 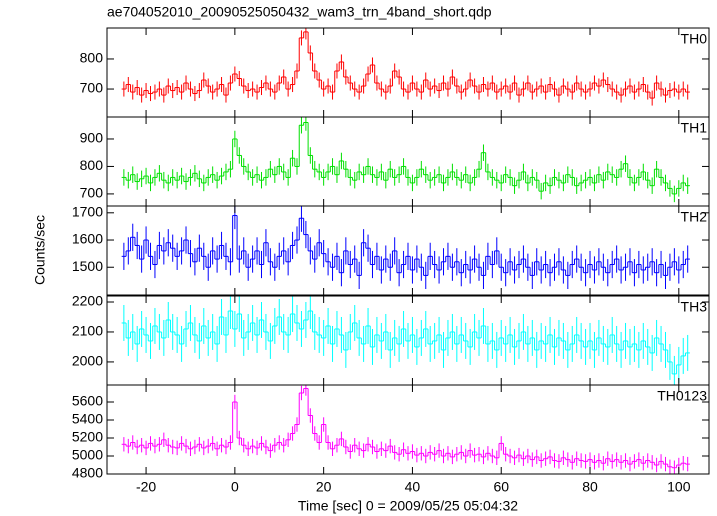 What do you see at coordinates (679, 487) in the screenshot?
I see `x-tick-label: 100` at bounding box center [679, 487].